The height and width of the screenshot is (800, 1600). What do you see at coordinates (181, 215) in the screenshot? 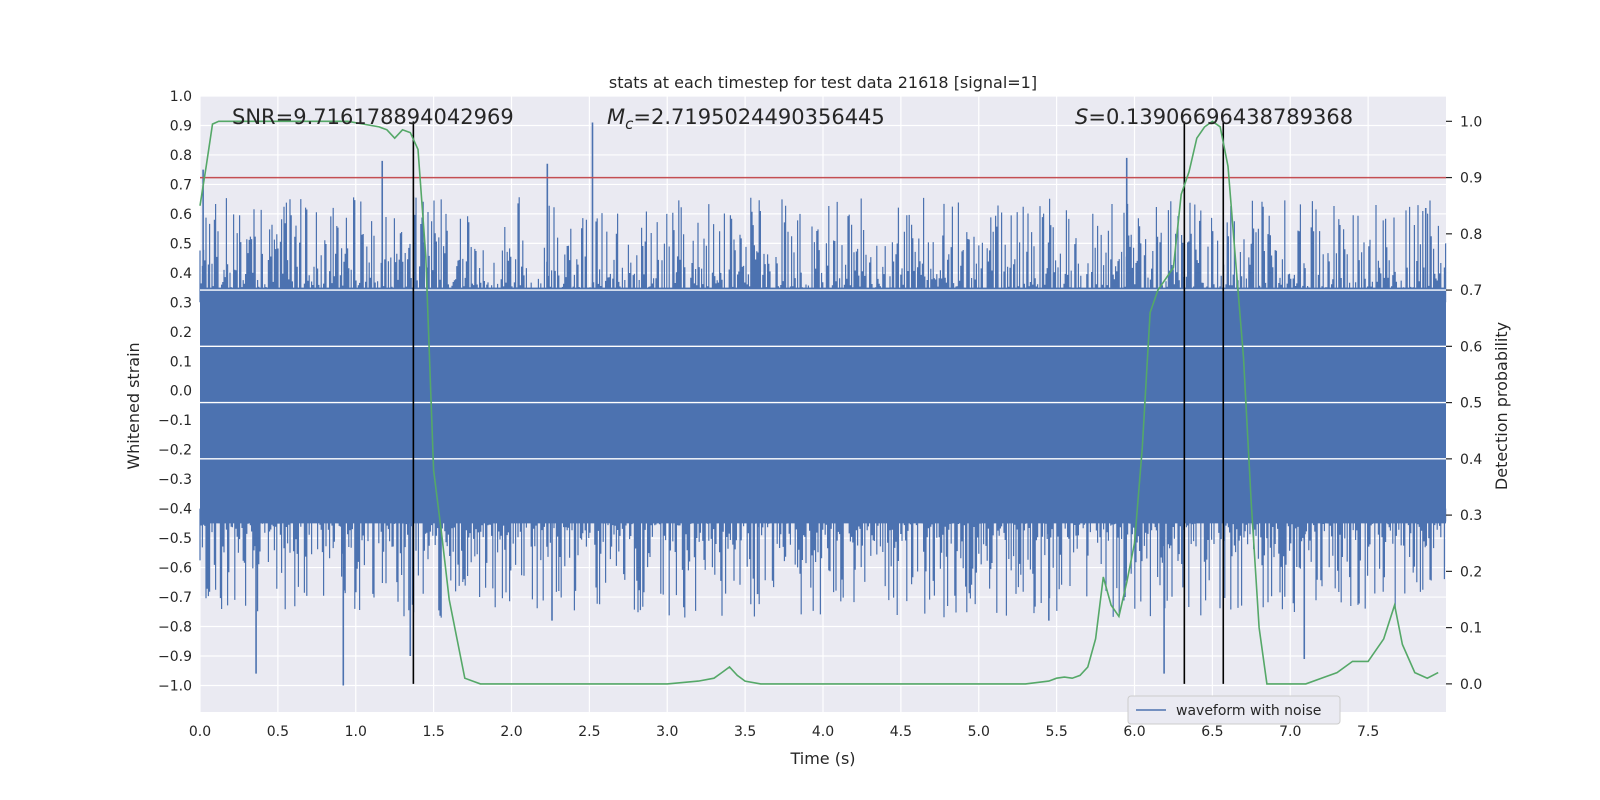
I see `y-tick-label: 0.6` at bounding box center [181, 215].